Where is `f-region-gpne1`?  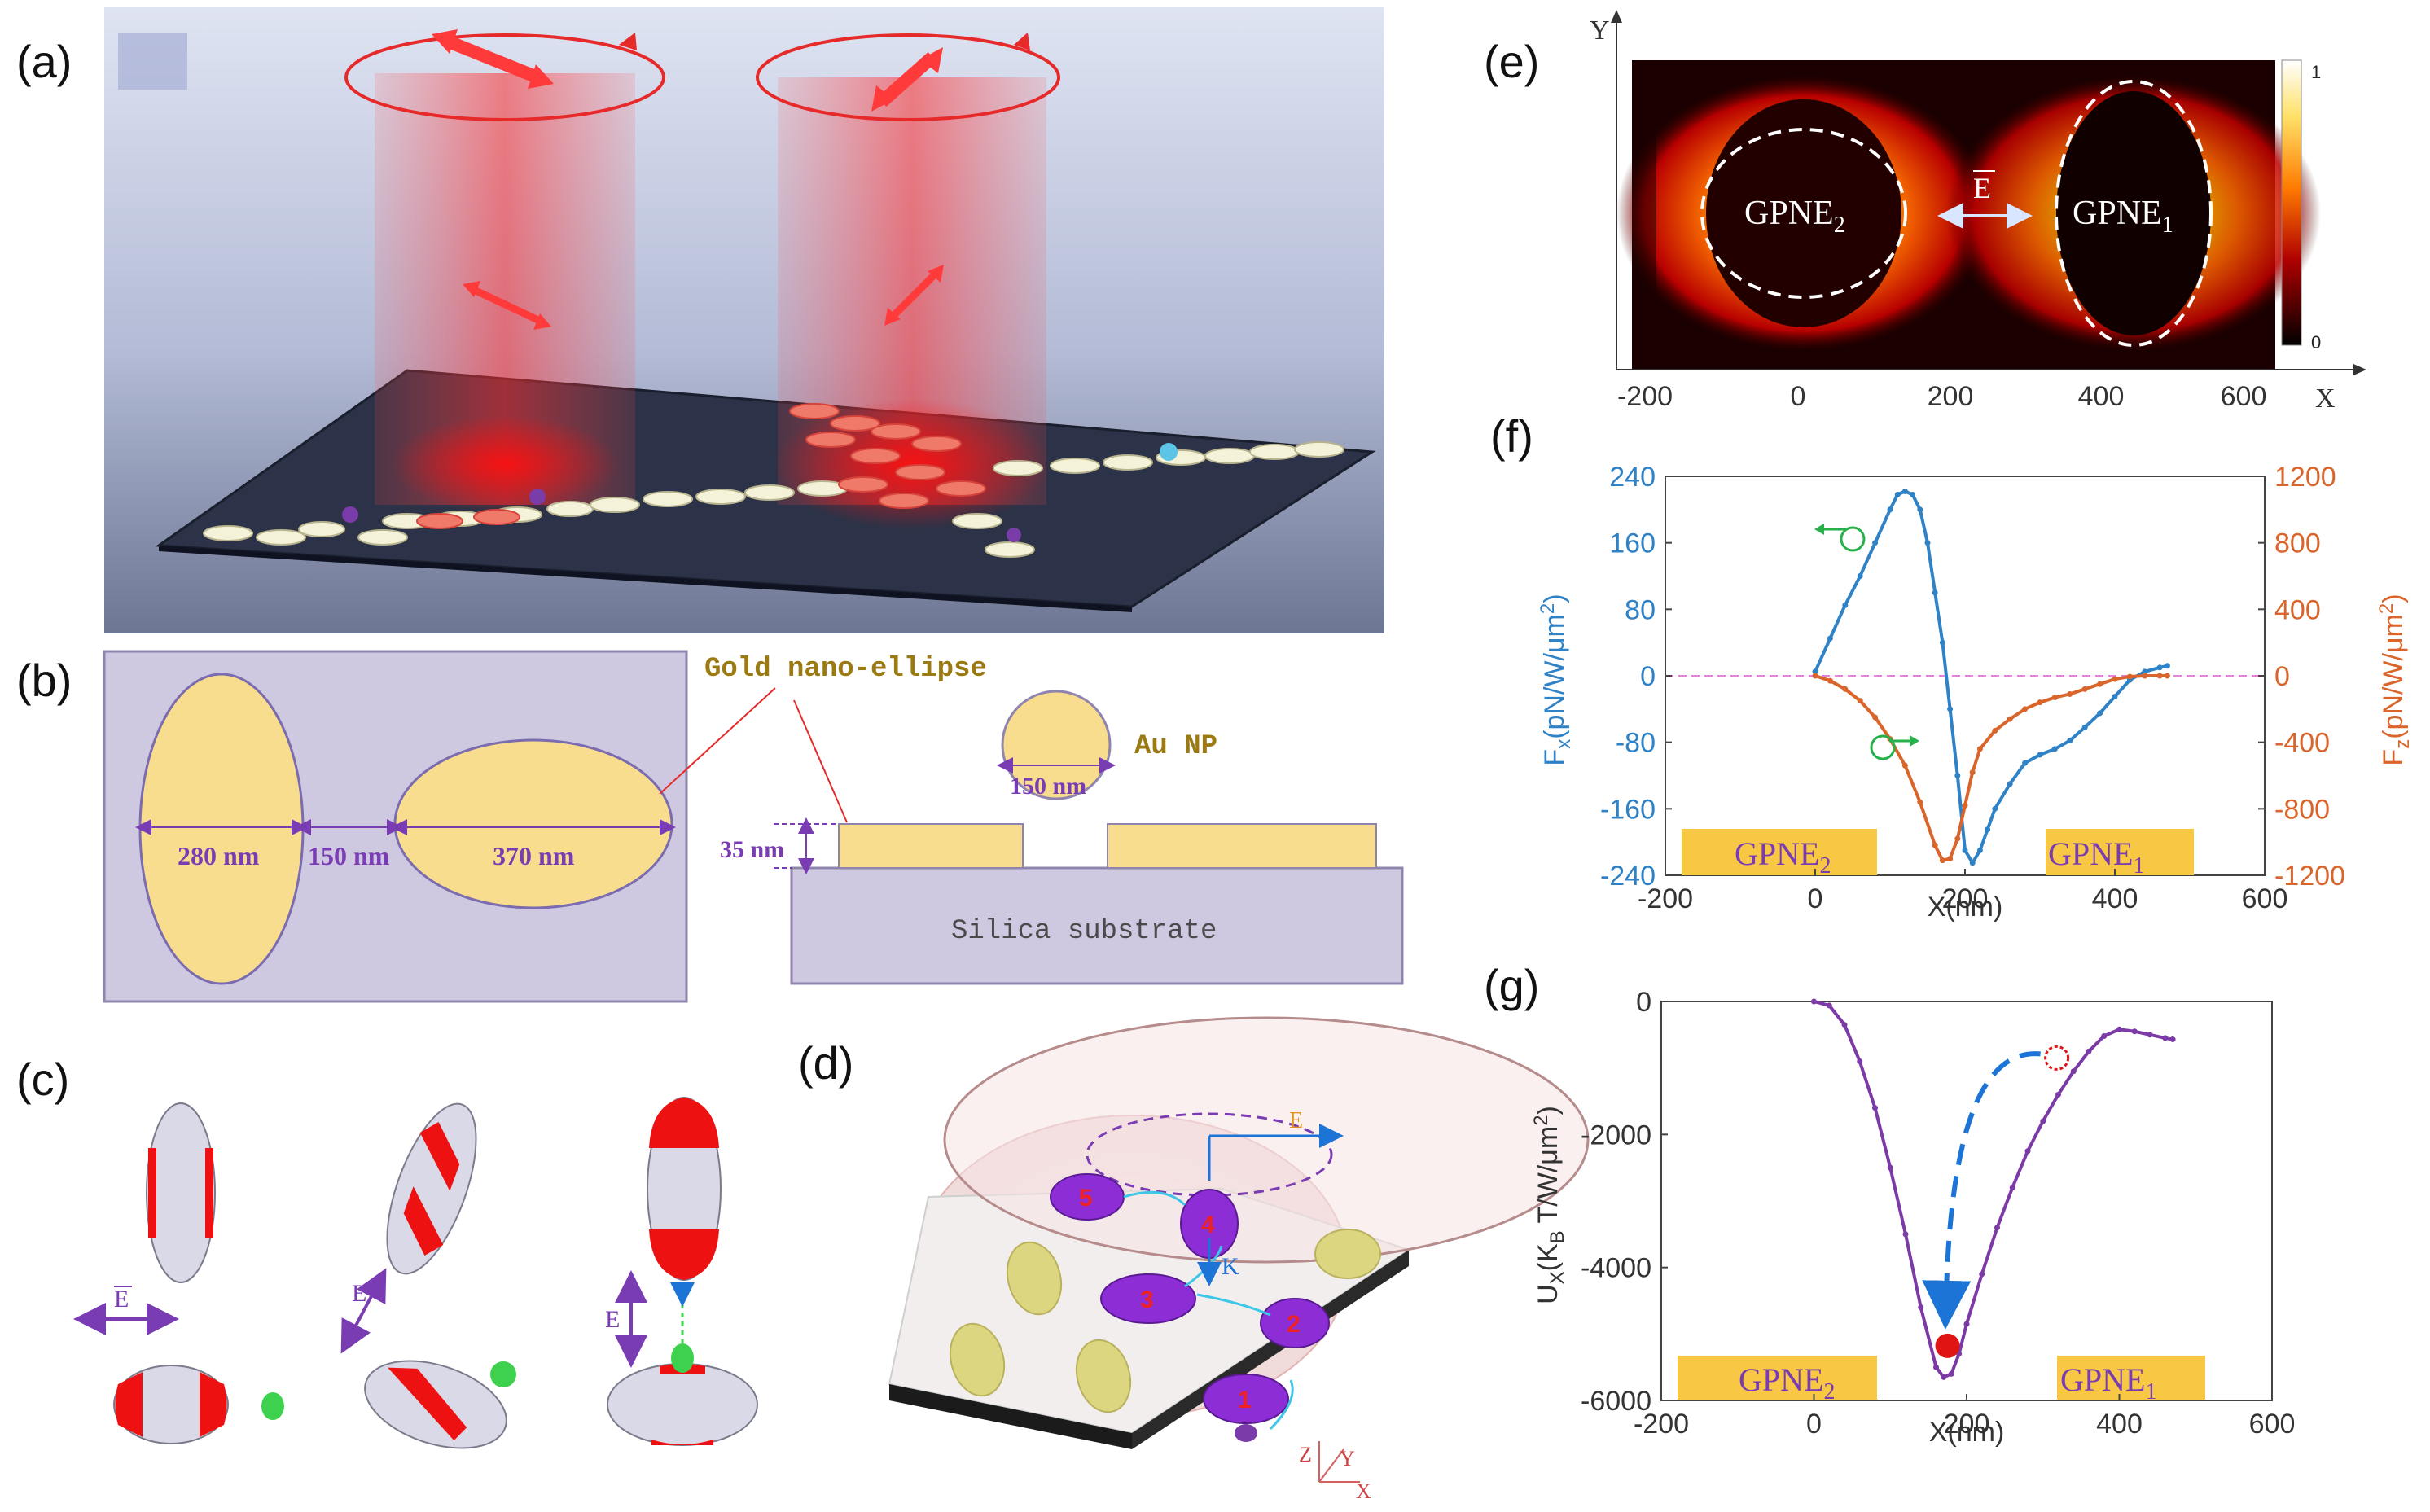
f-region-gpne1 is located at coordinates (2120, 852).